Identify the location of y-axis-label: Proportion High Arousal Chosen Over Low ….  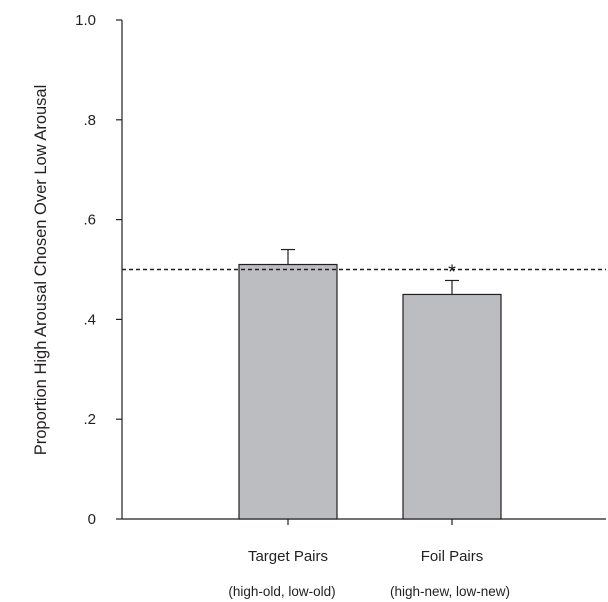
(41, 270).